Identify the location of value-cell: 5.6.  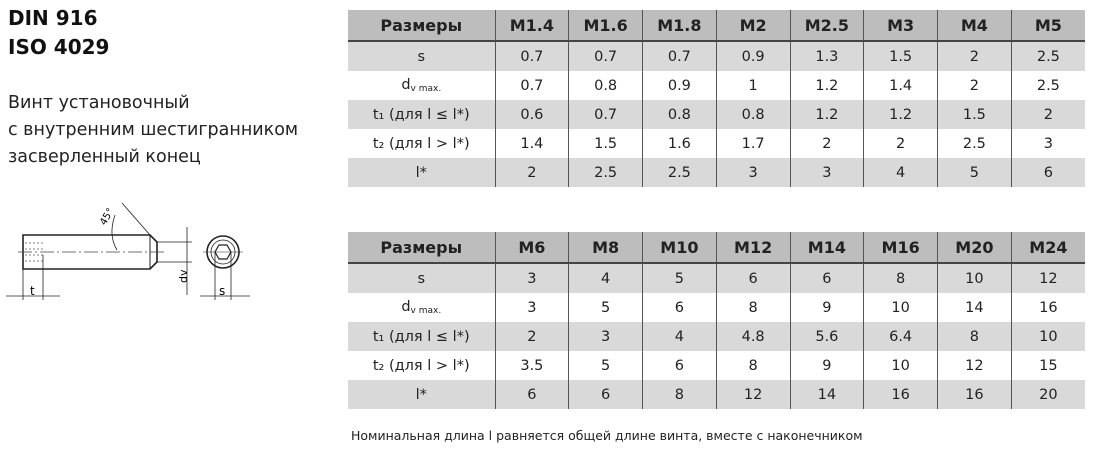
(826, 336).